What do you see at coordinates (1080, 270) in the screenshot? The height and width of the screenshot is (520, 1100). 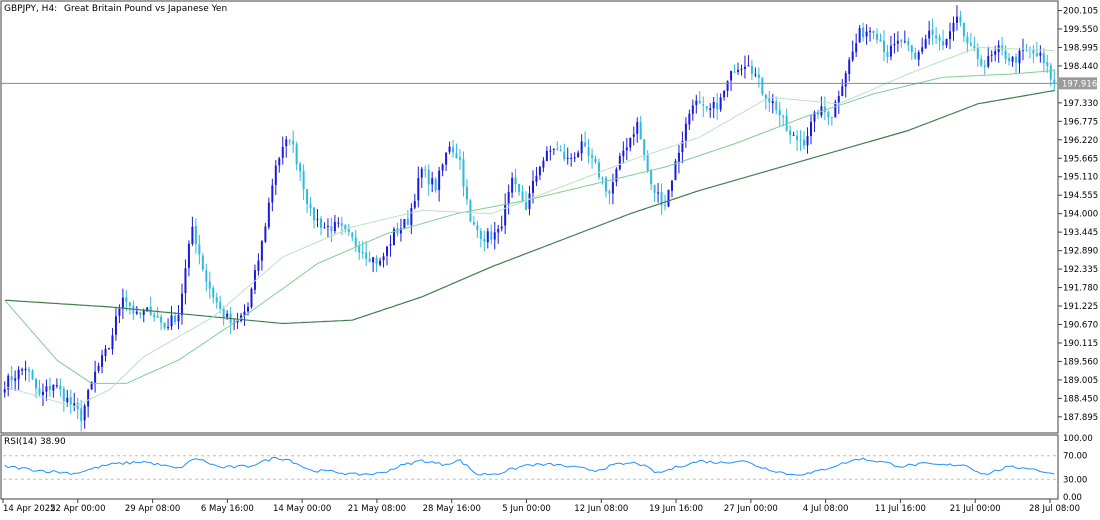 I see `price-axis-label: 192.335` at bounding box center [1080, 270].